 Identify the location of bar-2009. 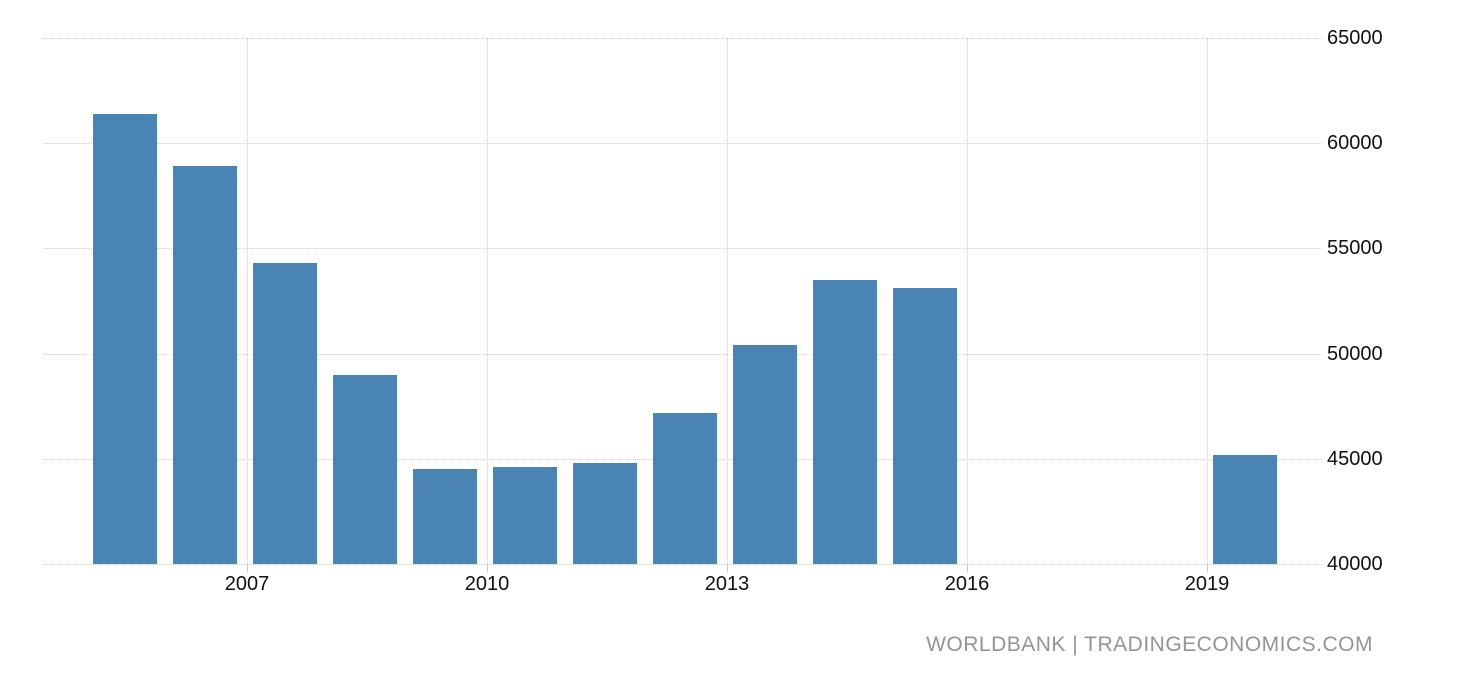
(444, 516).